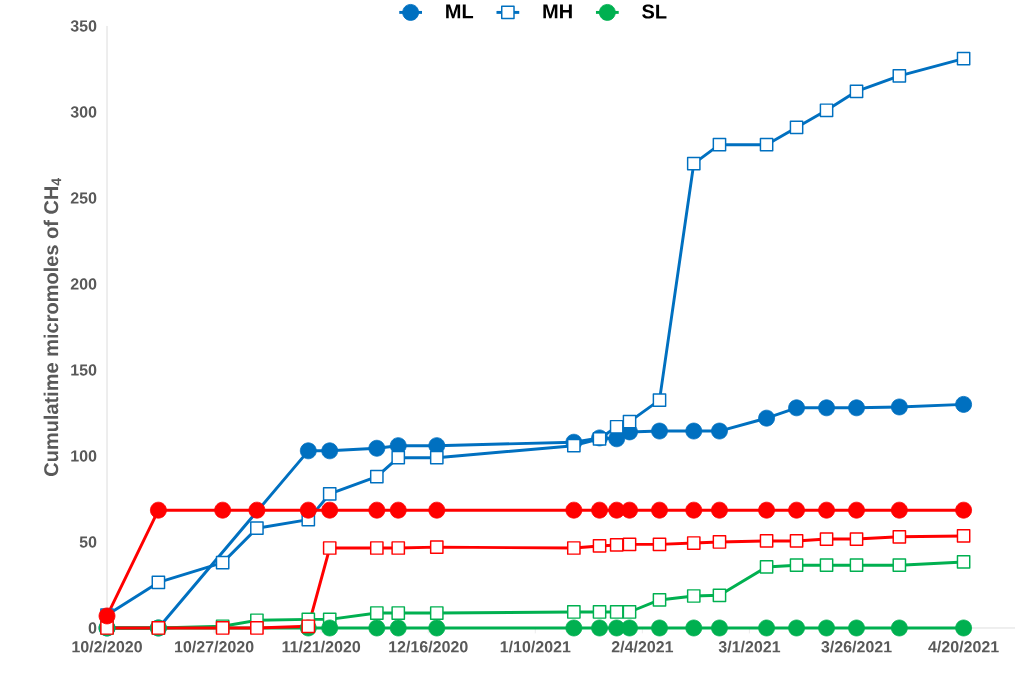 The height and width of the screenshot is (675, 1026). Describe the element at coordinates (83, 112) in the screenshot. I see `y-tick-label: 300` at that location.